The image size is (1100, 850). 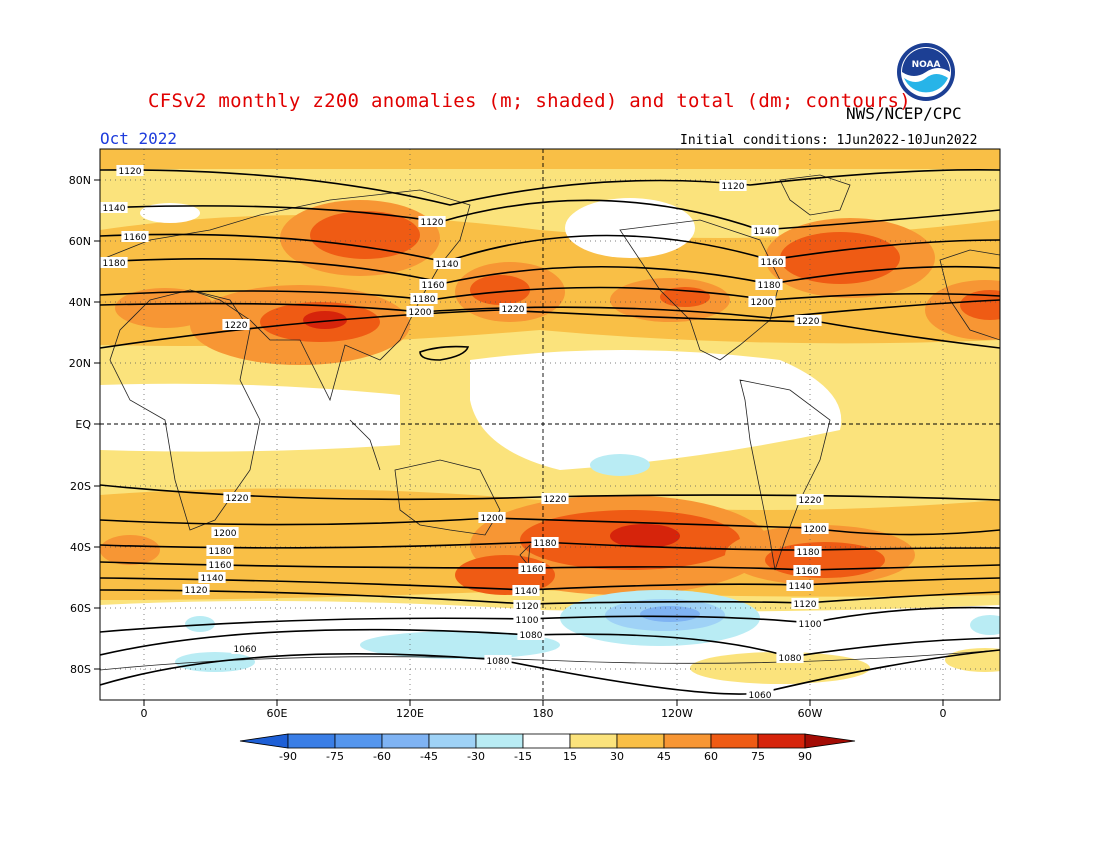 What do you see at coordinates (523, 756) in the screenshot?
I see `colorbar-tick-label: -15` at bounding box center [523, 756].